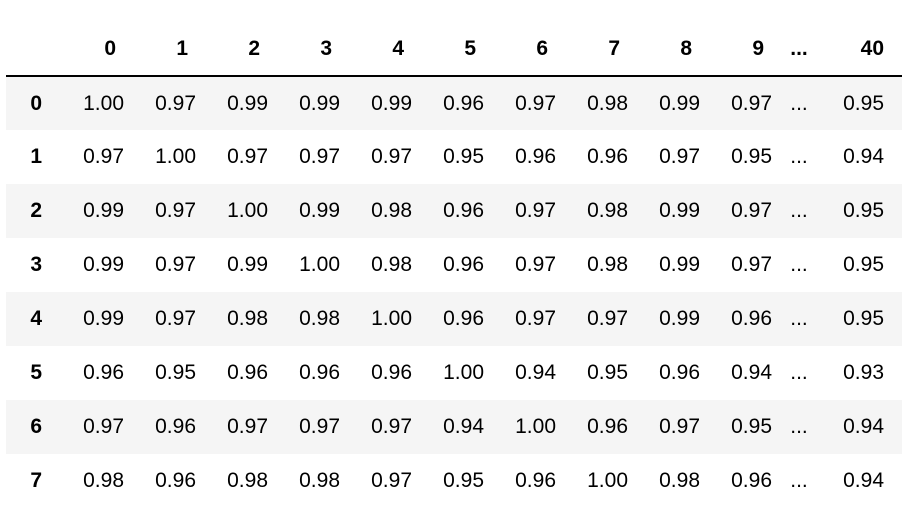  What do you see at coordinates (31, 50) in the screenshot?
I see `index-header` at bounding box center [31, 50].